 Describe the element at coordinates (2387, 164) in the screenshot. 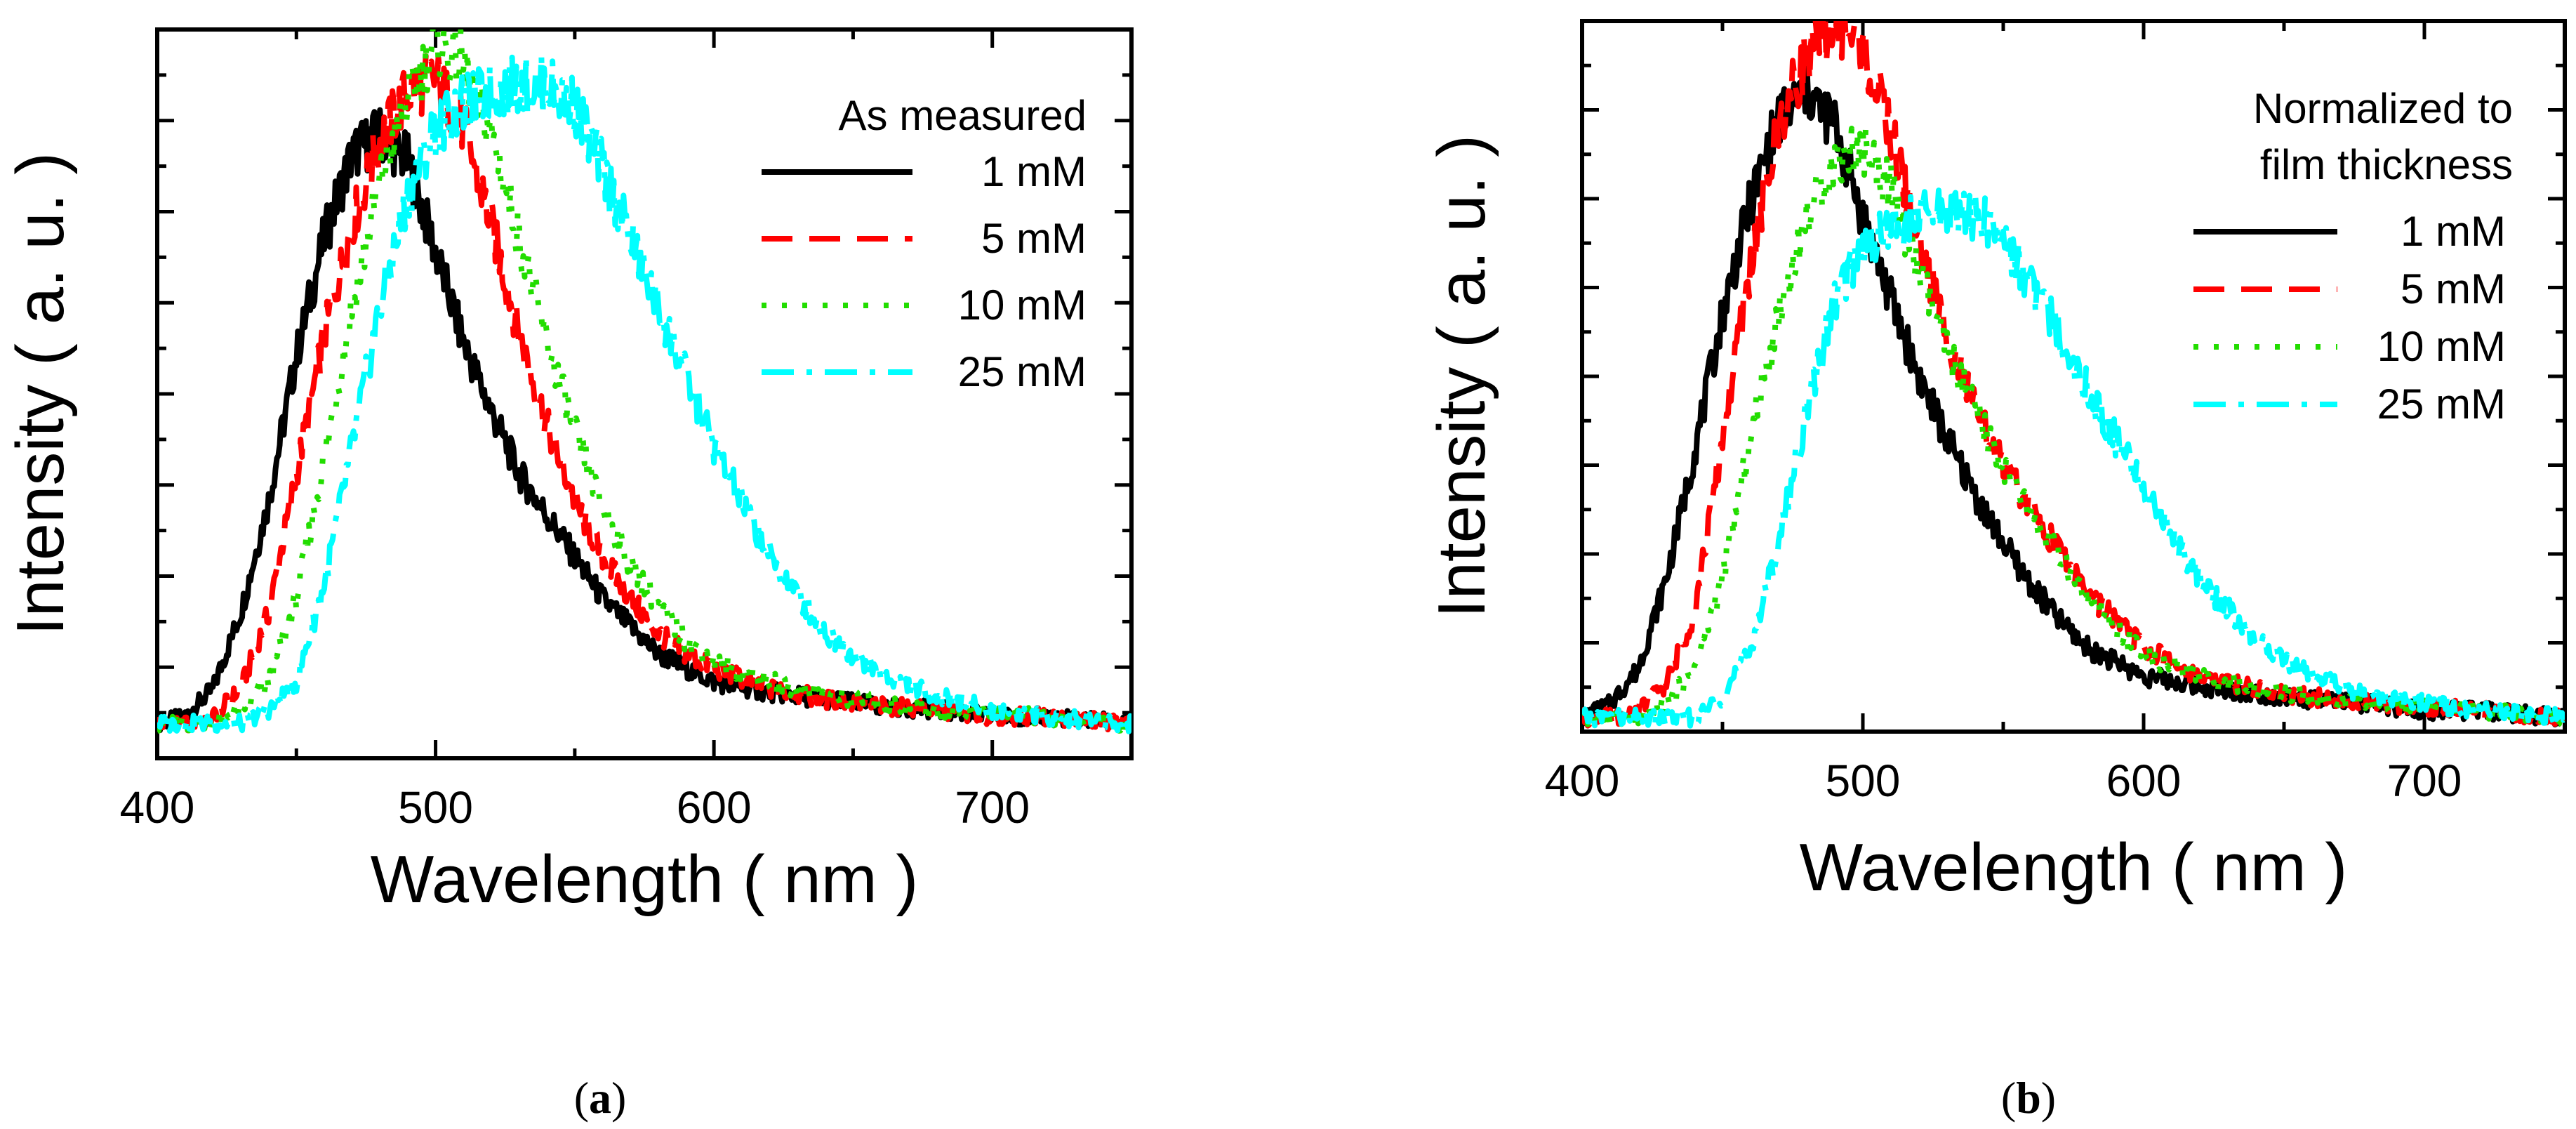

I see `legend-title: film thickness` at that location.